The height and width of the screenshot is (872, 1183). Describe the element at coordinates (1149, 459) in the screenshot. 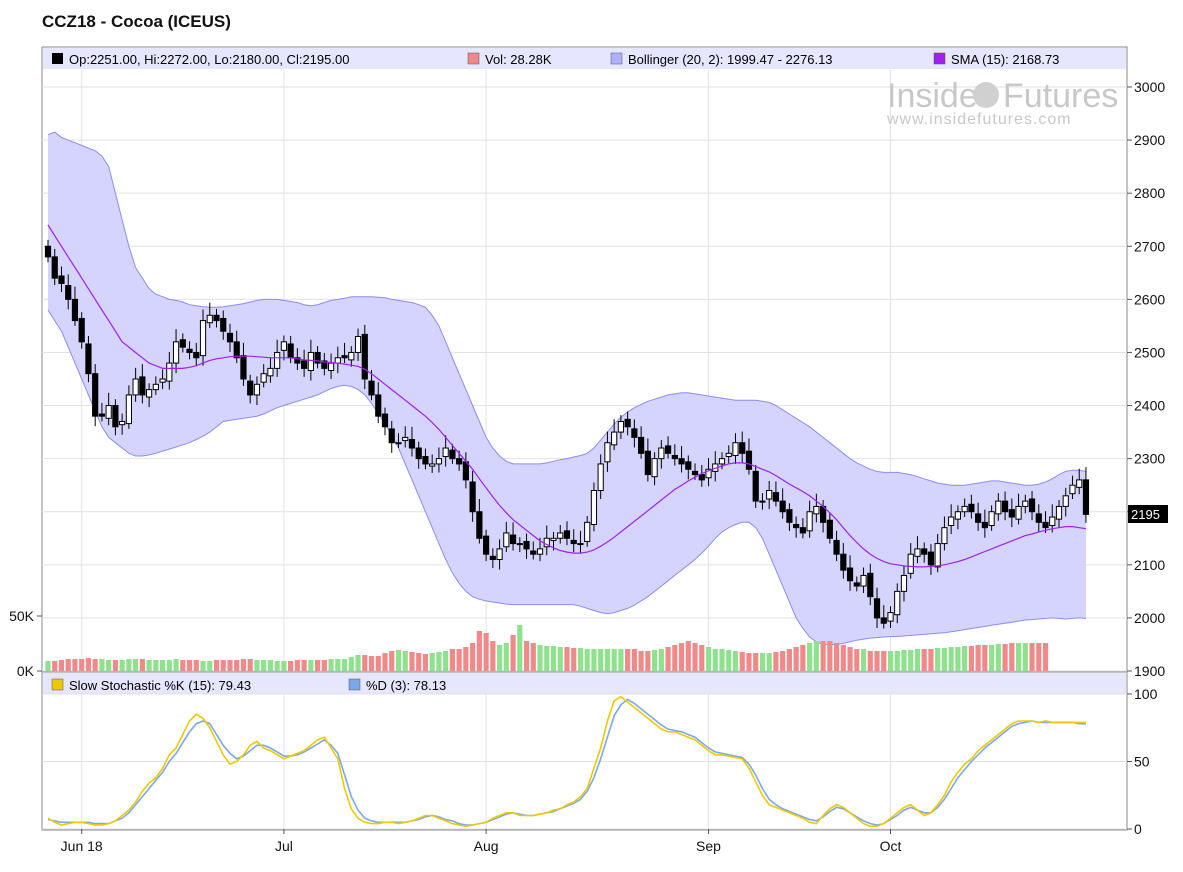

I see `price-tick-label: 2300` at that location.